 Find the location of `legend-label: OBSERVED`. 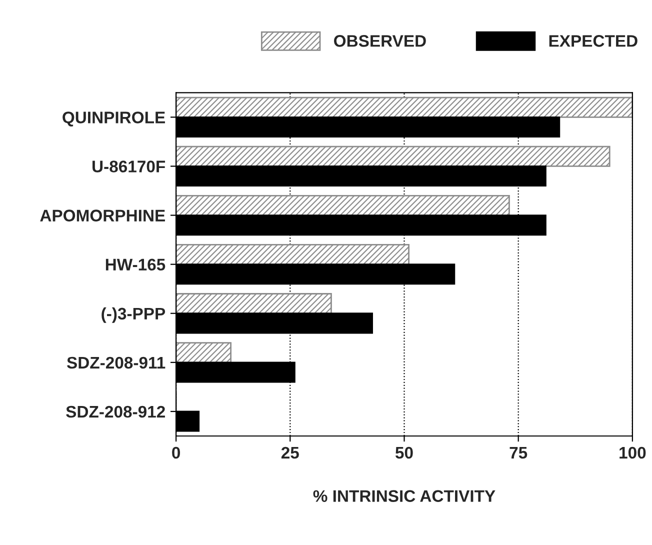

legend-label: OBSERVED is located at coordinates (380, 41).